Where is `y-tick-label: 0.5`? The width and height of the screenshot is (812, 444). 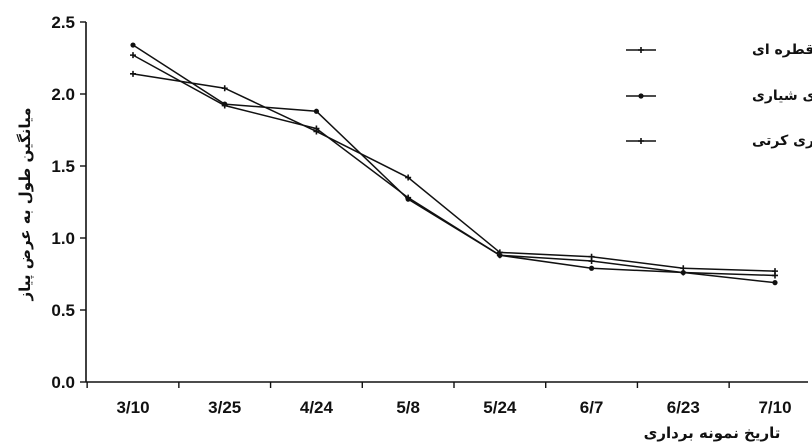
y-tick-label: 0.5 is located at coordinates (63, 310).